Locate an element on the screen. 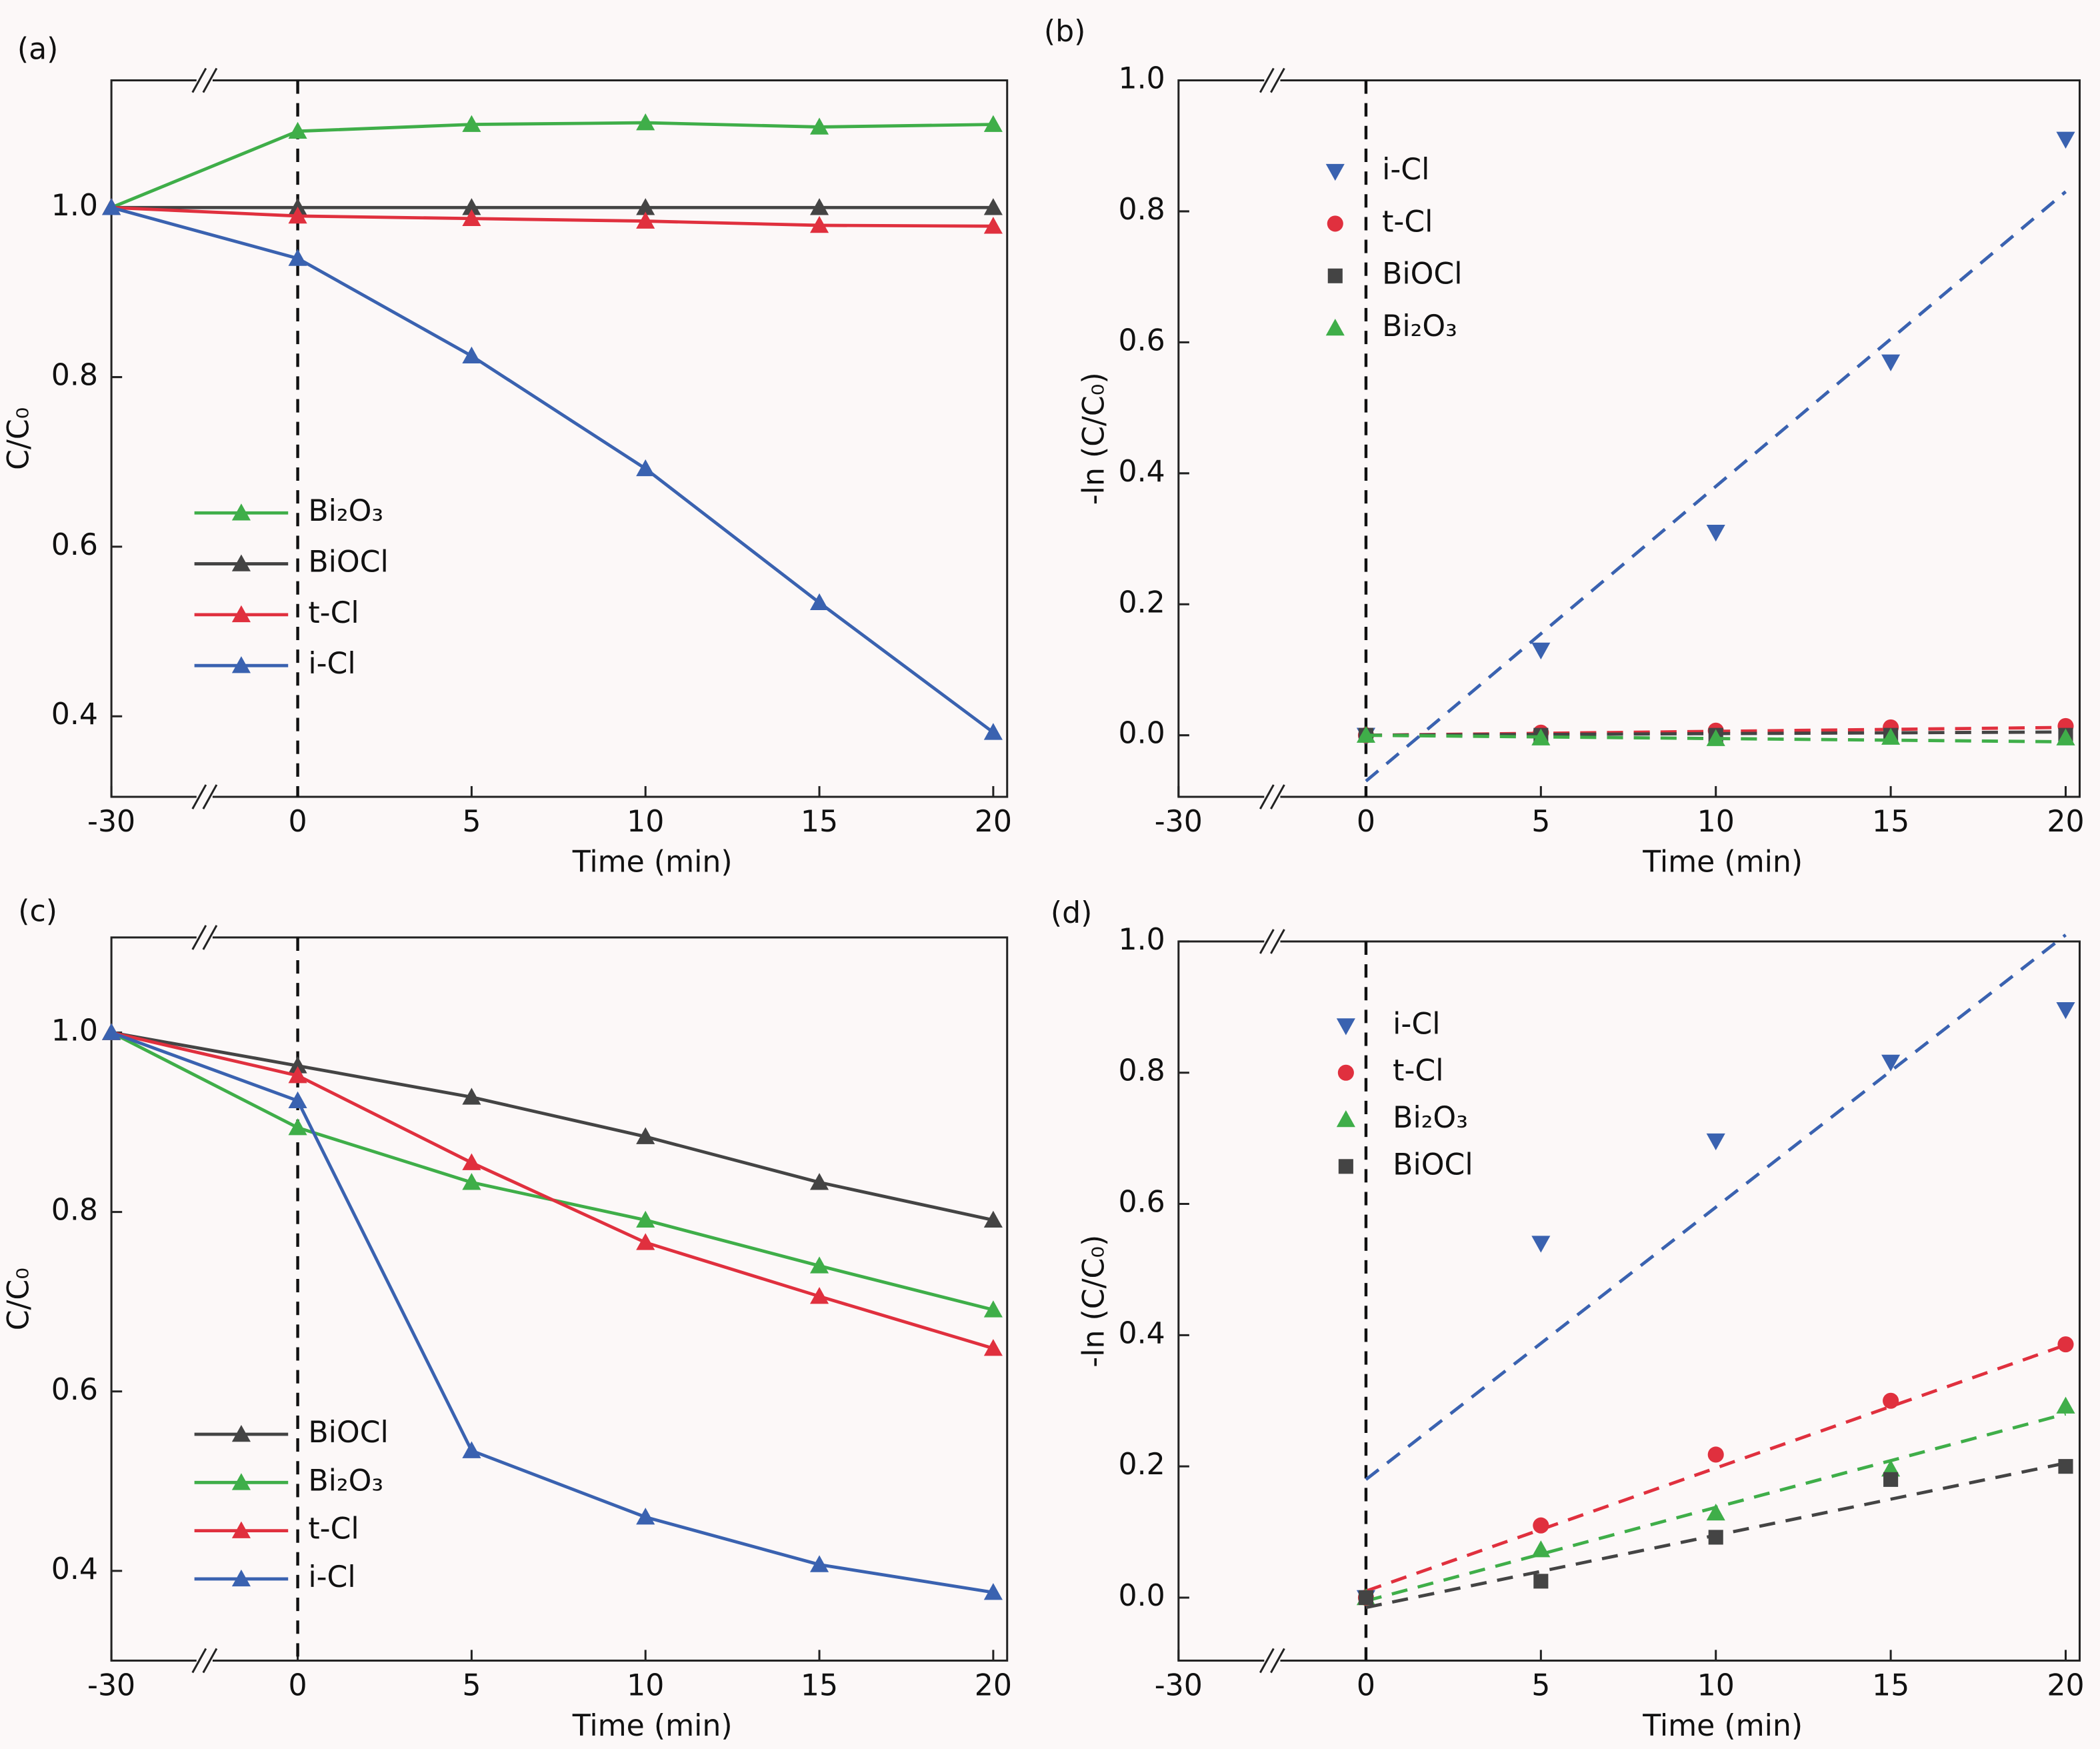  y-axis-label: C/C₀ is located at coordinates (19, 1299).